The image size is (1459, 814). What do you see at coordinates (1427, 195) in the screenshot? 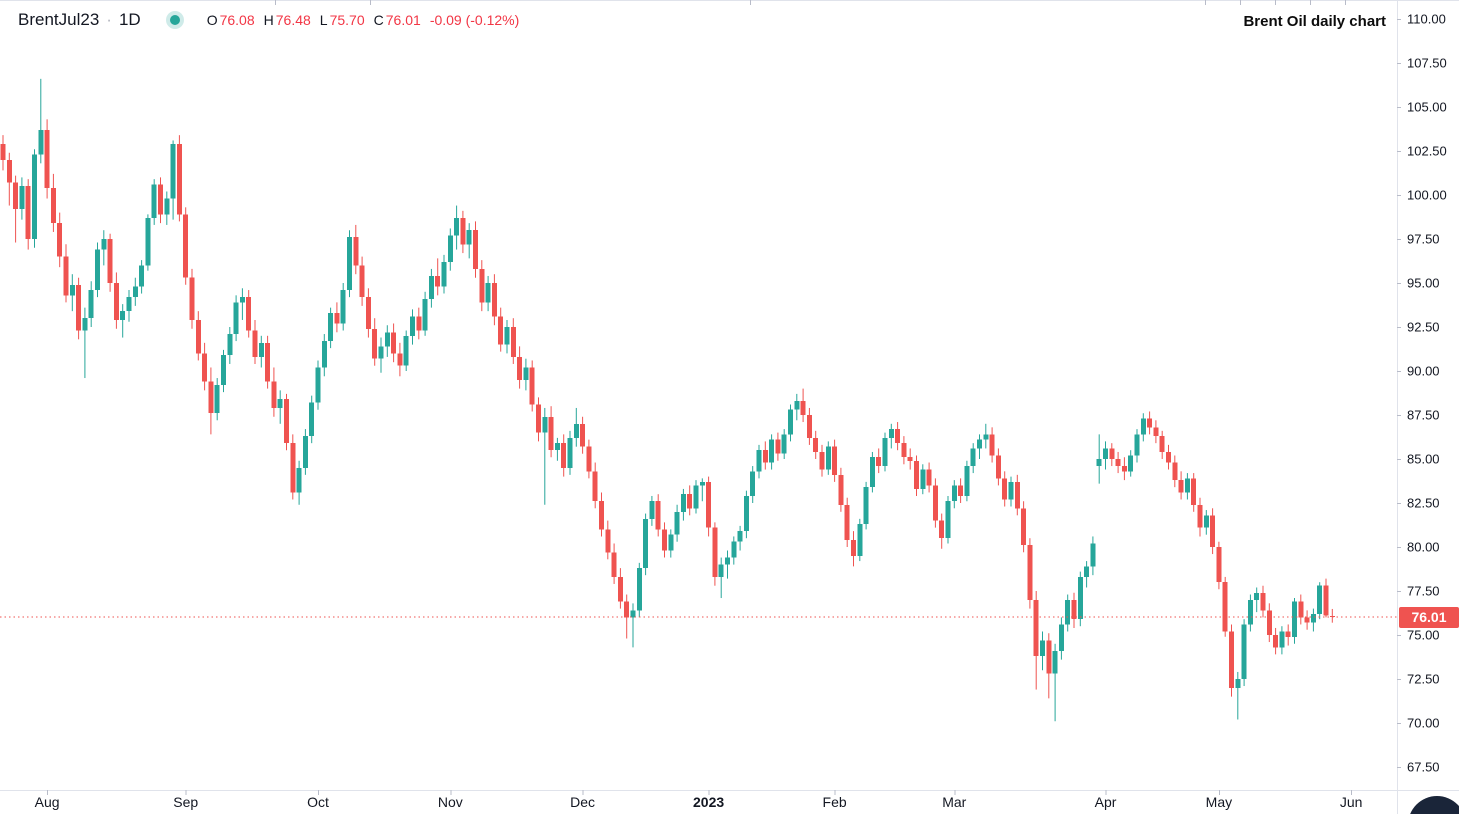
I see `price-tick-label: 100.00` at bounding box center [1427, 195].